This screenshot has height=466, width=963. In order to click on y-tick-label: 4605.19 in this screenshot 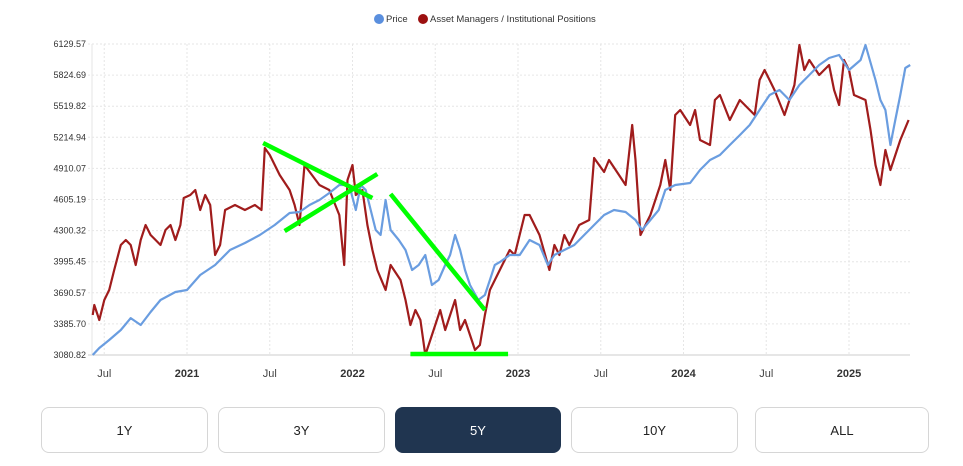, I will do `click(69, 200)`.